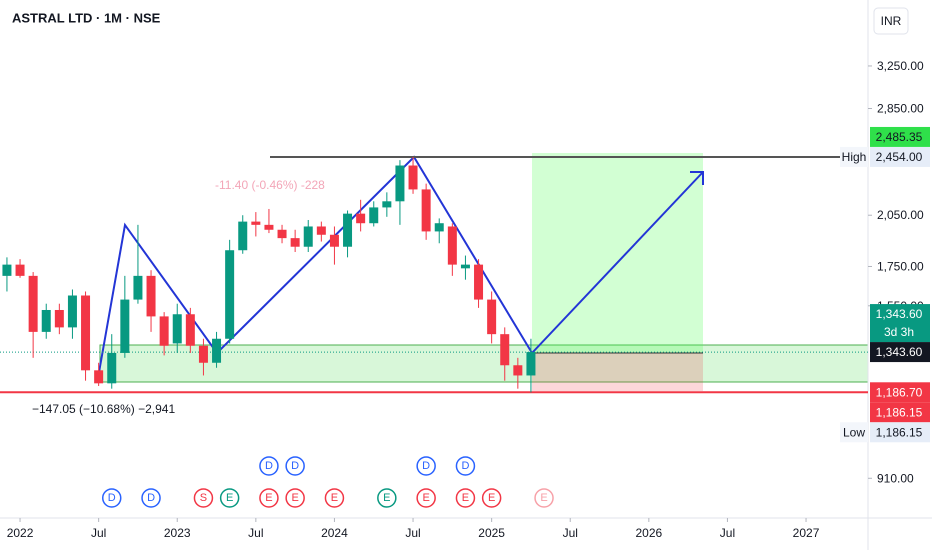 The height and width of the screenshot is (550, 932). What do you see at coordinates (491, 533) in the screenshot?
I see `x-tick-label: 2025` at bounding box center [491, 533].